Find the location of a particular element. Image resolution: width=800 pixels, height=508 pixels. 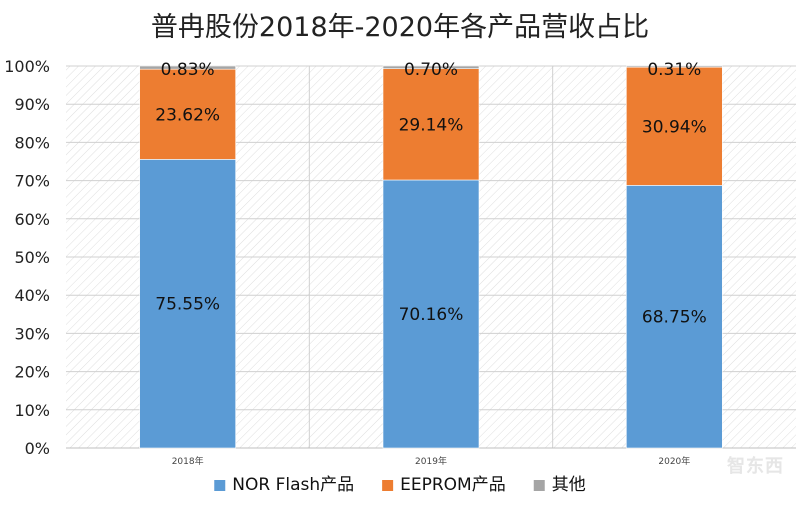

legend-label: 其他 is located at coordinates (569, 485).